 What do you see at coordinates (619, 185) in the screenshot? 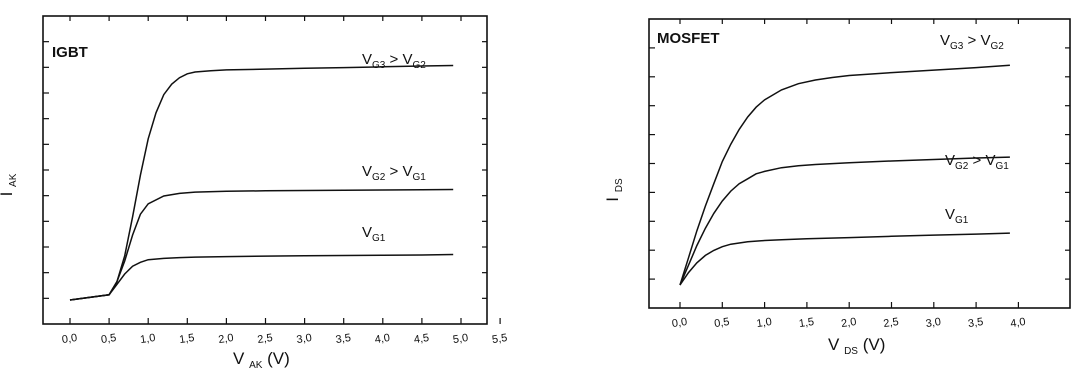
I see `y-axis-label-sub: DS` at bounding box center [619, 185].